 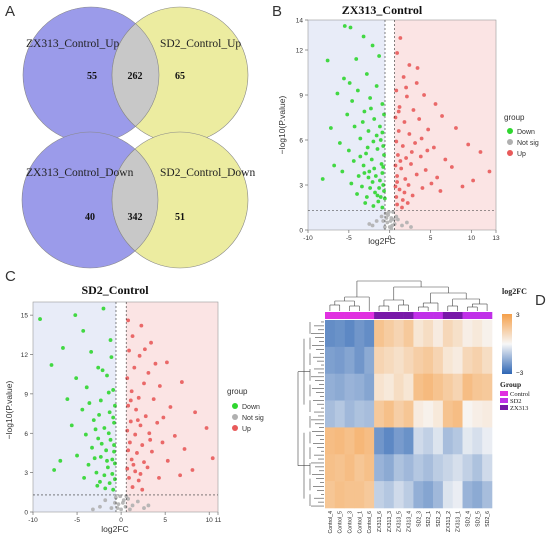 I want to click on heatmap-cells, so click(x=409, y=414).